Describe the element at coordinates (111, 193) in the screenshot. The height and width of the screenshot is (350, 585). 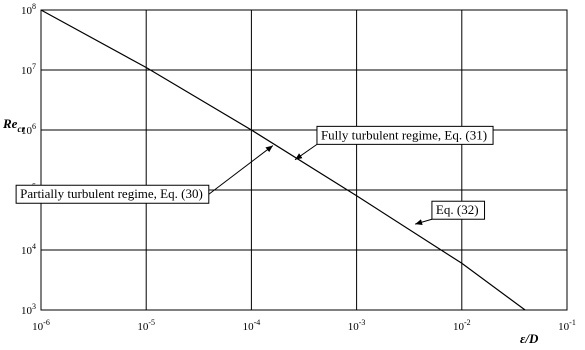
I see `annotation-text: Partially turbulent regime, Eq. (30)` at that location.